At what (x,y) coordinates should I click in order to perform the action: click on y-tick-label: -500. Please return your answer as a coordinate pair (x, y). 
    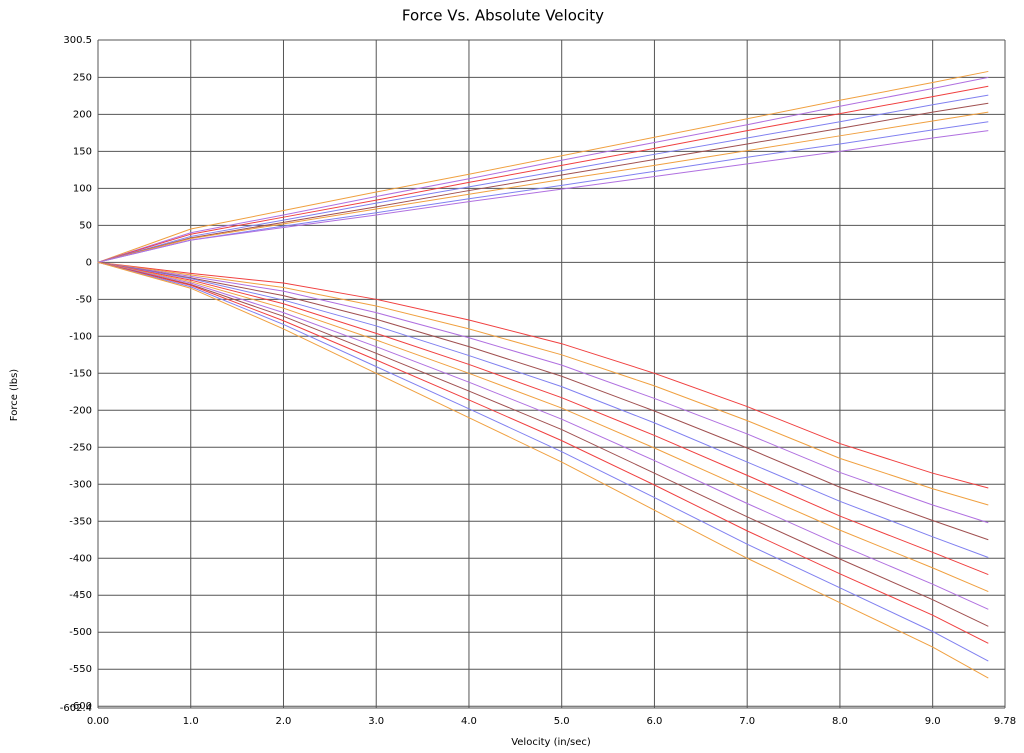
    Looking at the image, I should click on (80, 632).